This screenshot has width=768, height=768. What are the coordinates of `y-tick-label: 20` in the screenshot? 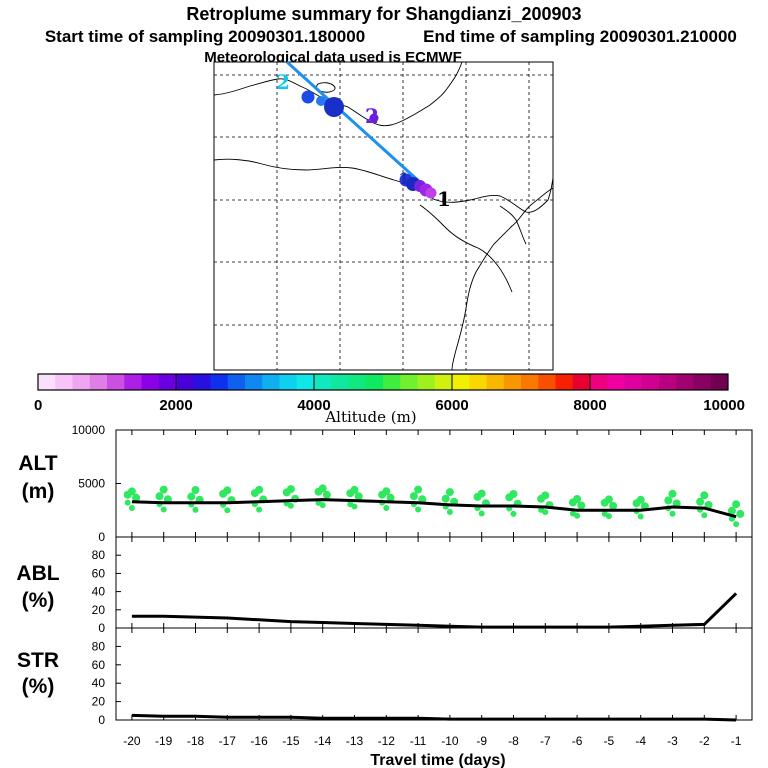 It's located at (99, 610).